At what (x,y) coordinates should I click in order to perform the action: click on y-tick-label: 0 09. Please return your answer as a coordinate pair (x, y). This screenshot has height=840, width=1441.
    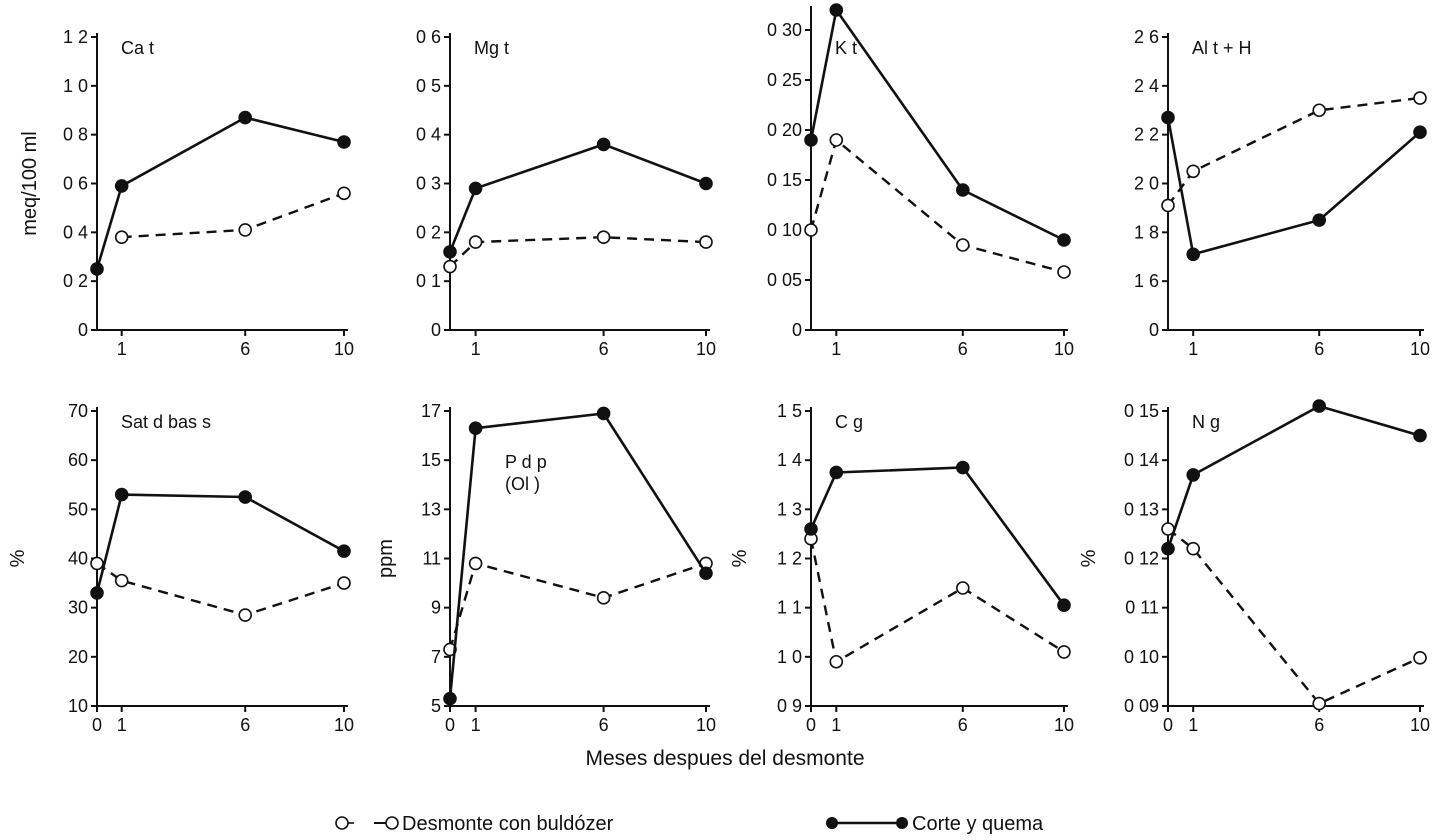
    Looking at the image, I should click on (1141, 706).